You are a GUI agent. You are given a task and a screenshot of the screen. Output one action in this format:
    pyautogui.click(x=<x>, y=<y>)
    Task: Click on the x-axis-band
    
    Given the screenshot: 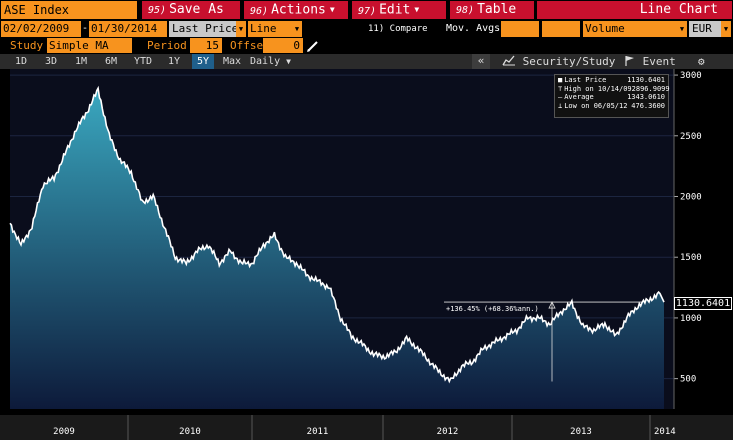 What is the action you would take?
    pyautogui.click(x=366, y=427)
    